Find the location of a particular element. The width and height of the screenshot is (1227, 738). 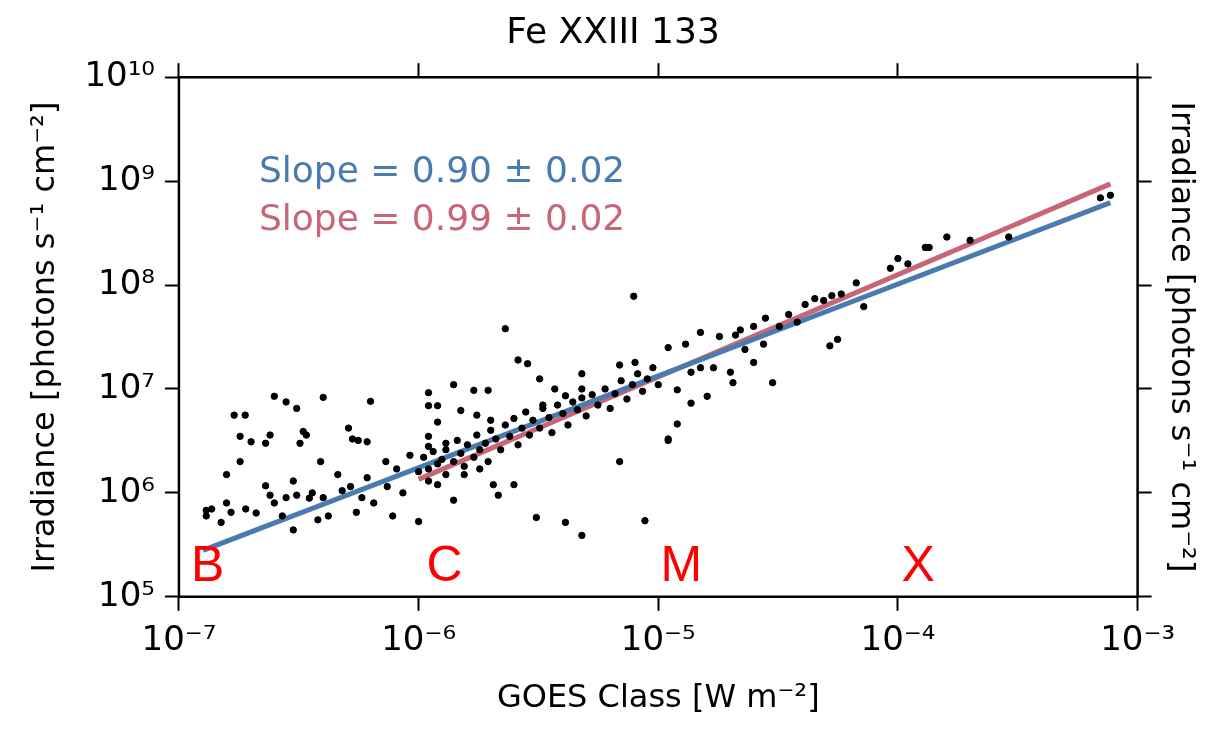

x-tick-label: 10⁻⁶ is located at coordinates (419, 638).